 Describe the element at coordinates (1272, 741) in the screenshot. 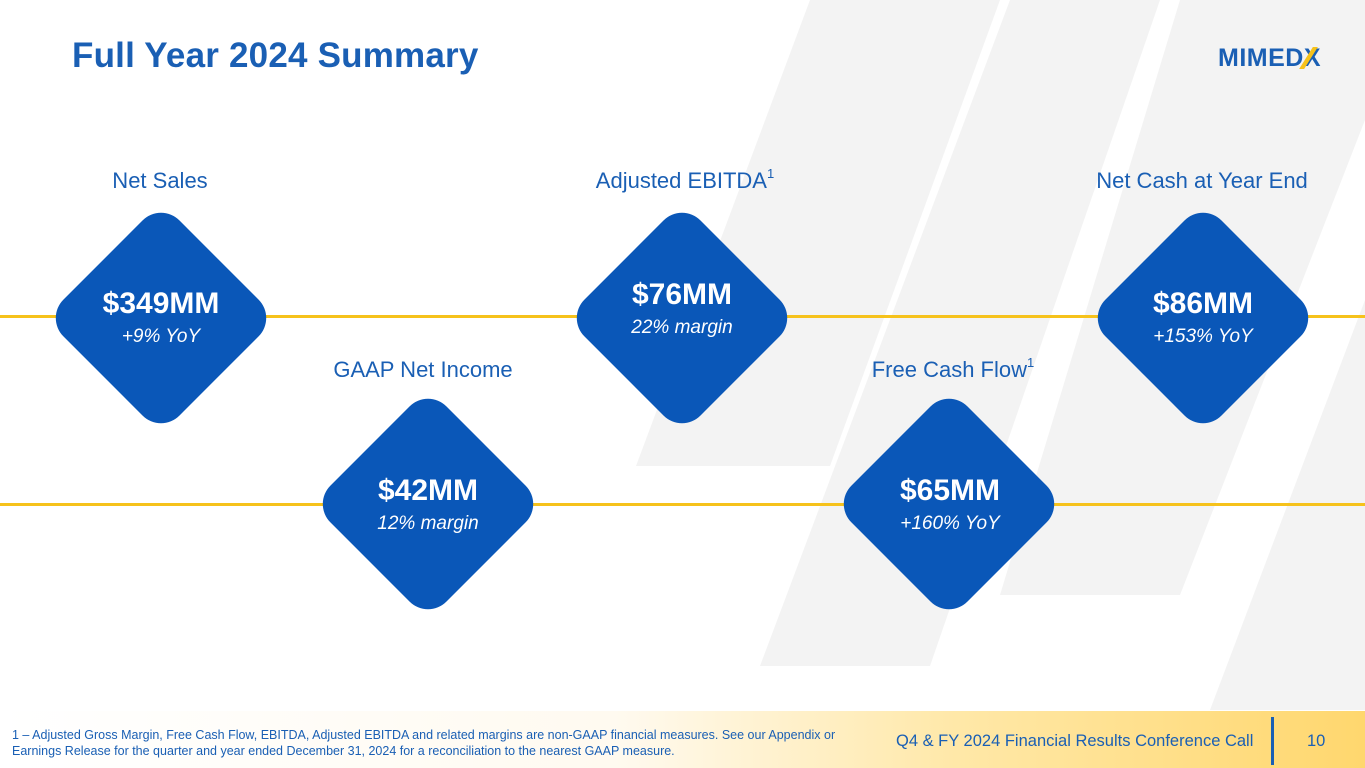

I see `footer-divider` at that location.